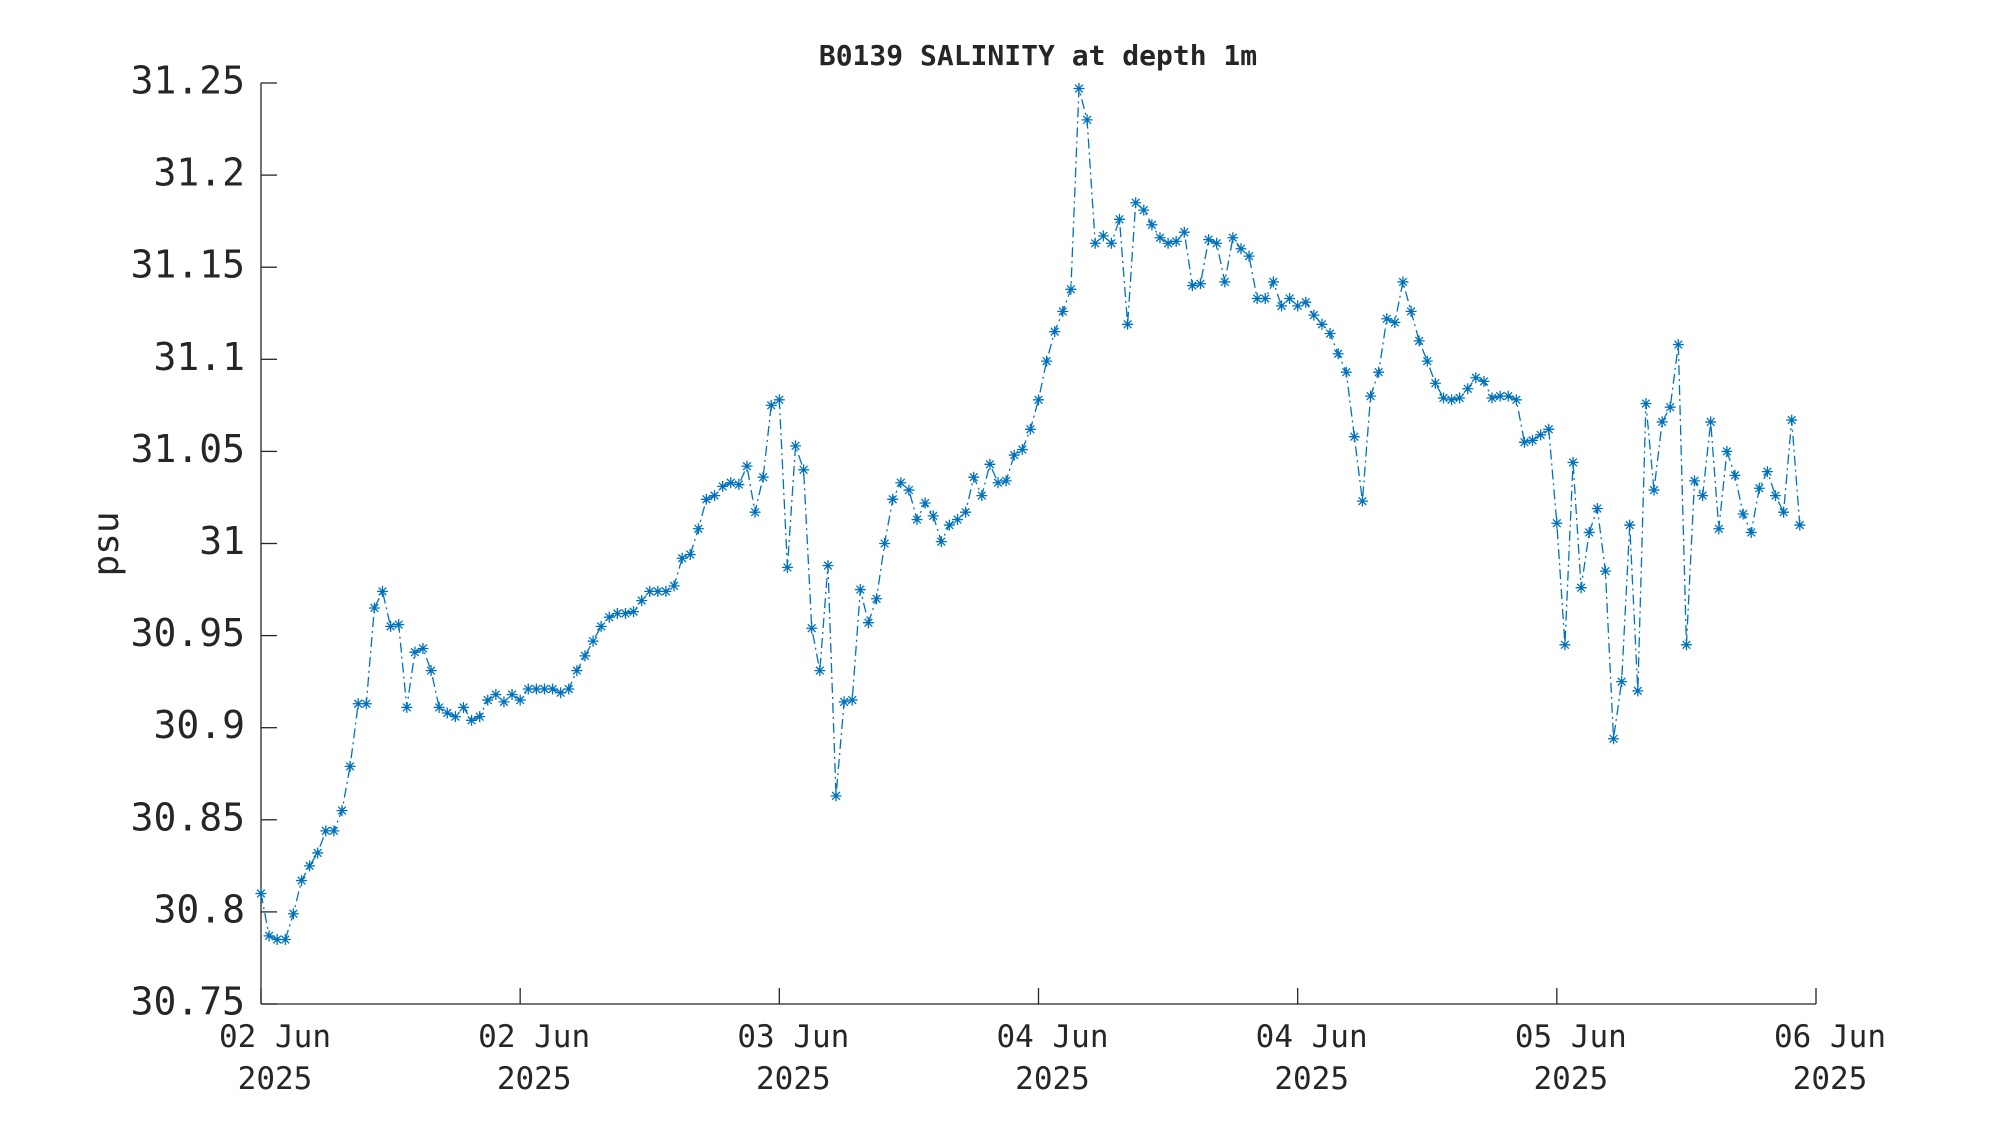  Describe the element at coordinates (1038, 55) in the screenshot. I see `chart-title: B0139 SALINITY at depth 1m` at that location.